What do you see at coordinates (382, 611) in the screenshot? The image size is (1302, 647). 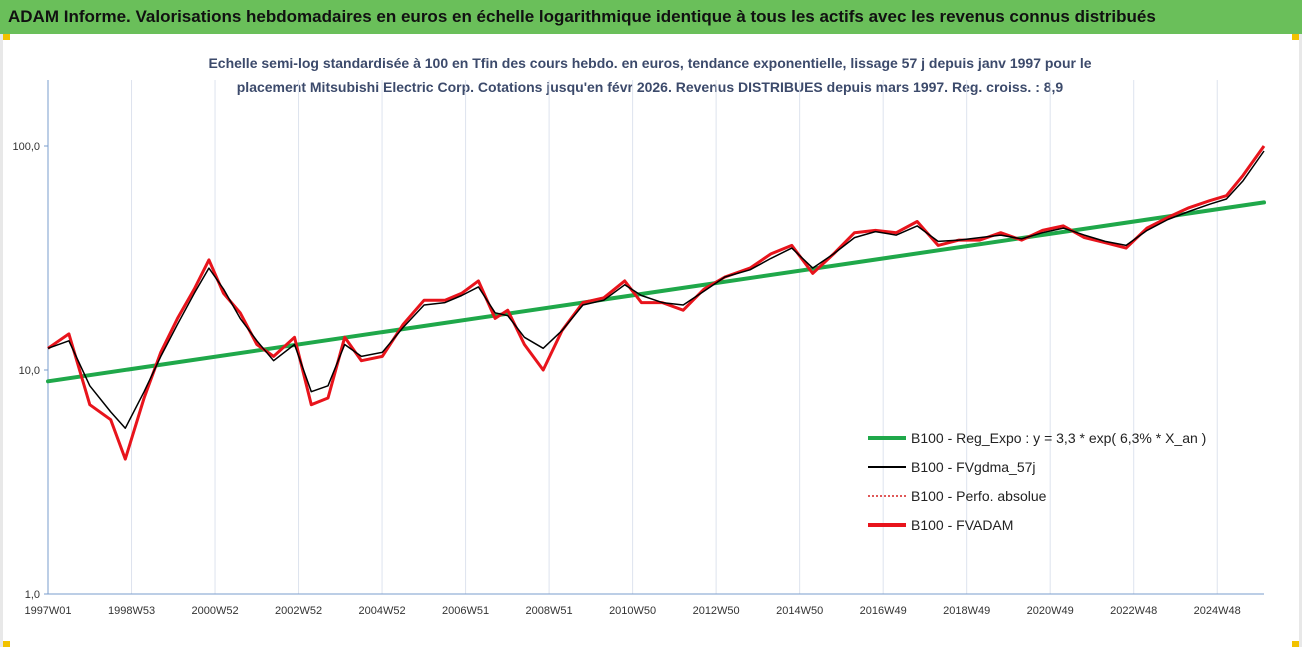 I see `x-tick-label: 2004W52` at bounding box center [382, 611].